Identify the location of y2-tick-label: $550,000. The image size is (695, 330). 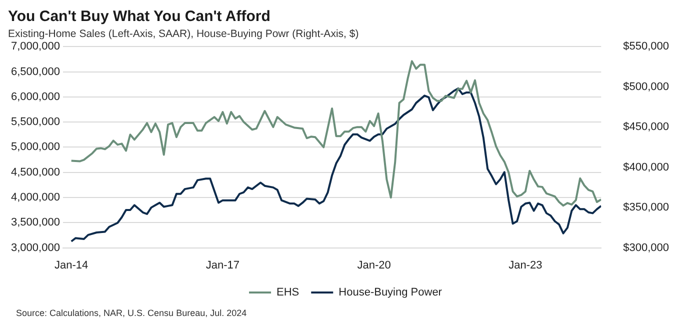
(646, 46).